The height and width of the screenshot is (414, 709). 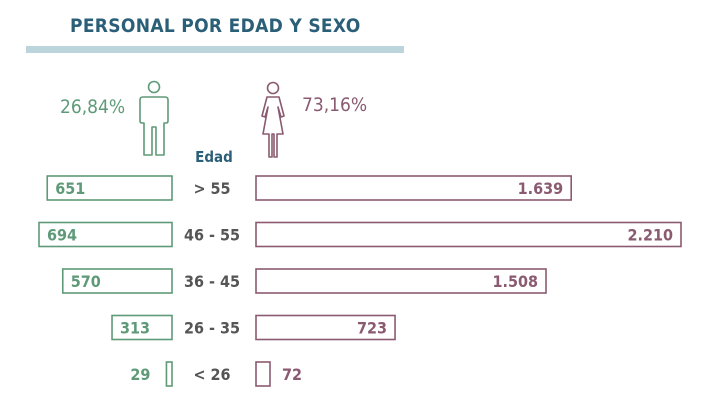 What do you see at coordinates (650, 235) in the screenshot?
I see `female-value-label: 2.210` at bounding box center [650, 235].